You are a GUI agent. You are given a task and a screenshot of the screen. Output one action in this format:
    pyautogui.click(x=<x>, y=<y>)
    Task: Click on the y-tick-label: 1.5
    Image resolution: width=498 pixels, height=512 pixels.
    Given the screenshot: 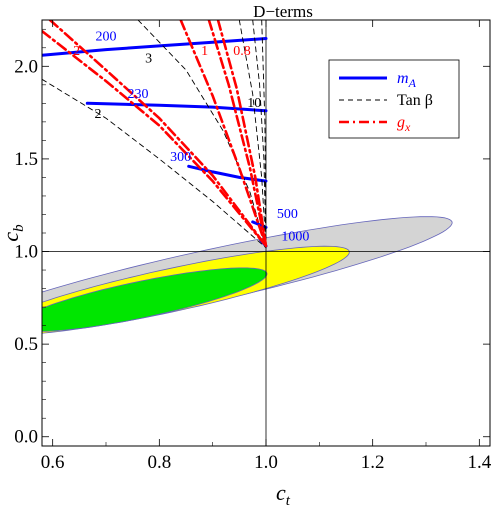 What is the action you would take?
    pyautogui.click(x=26, y=159)
    